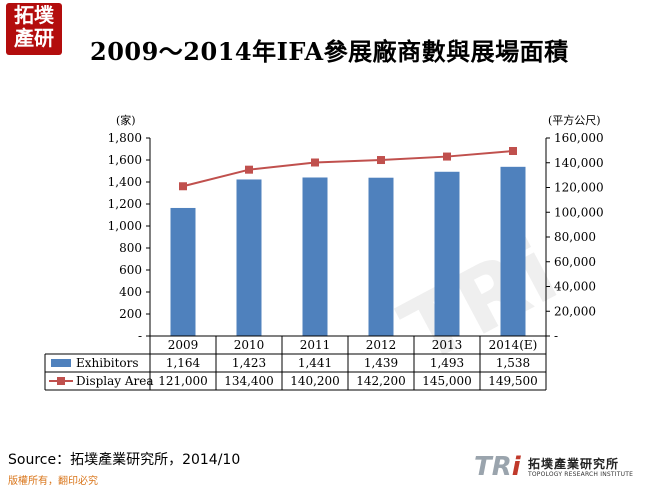 The image size is (650, 487). I want to click on data-label-display-area: 149,500, so click(513, 381).